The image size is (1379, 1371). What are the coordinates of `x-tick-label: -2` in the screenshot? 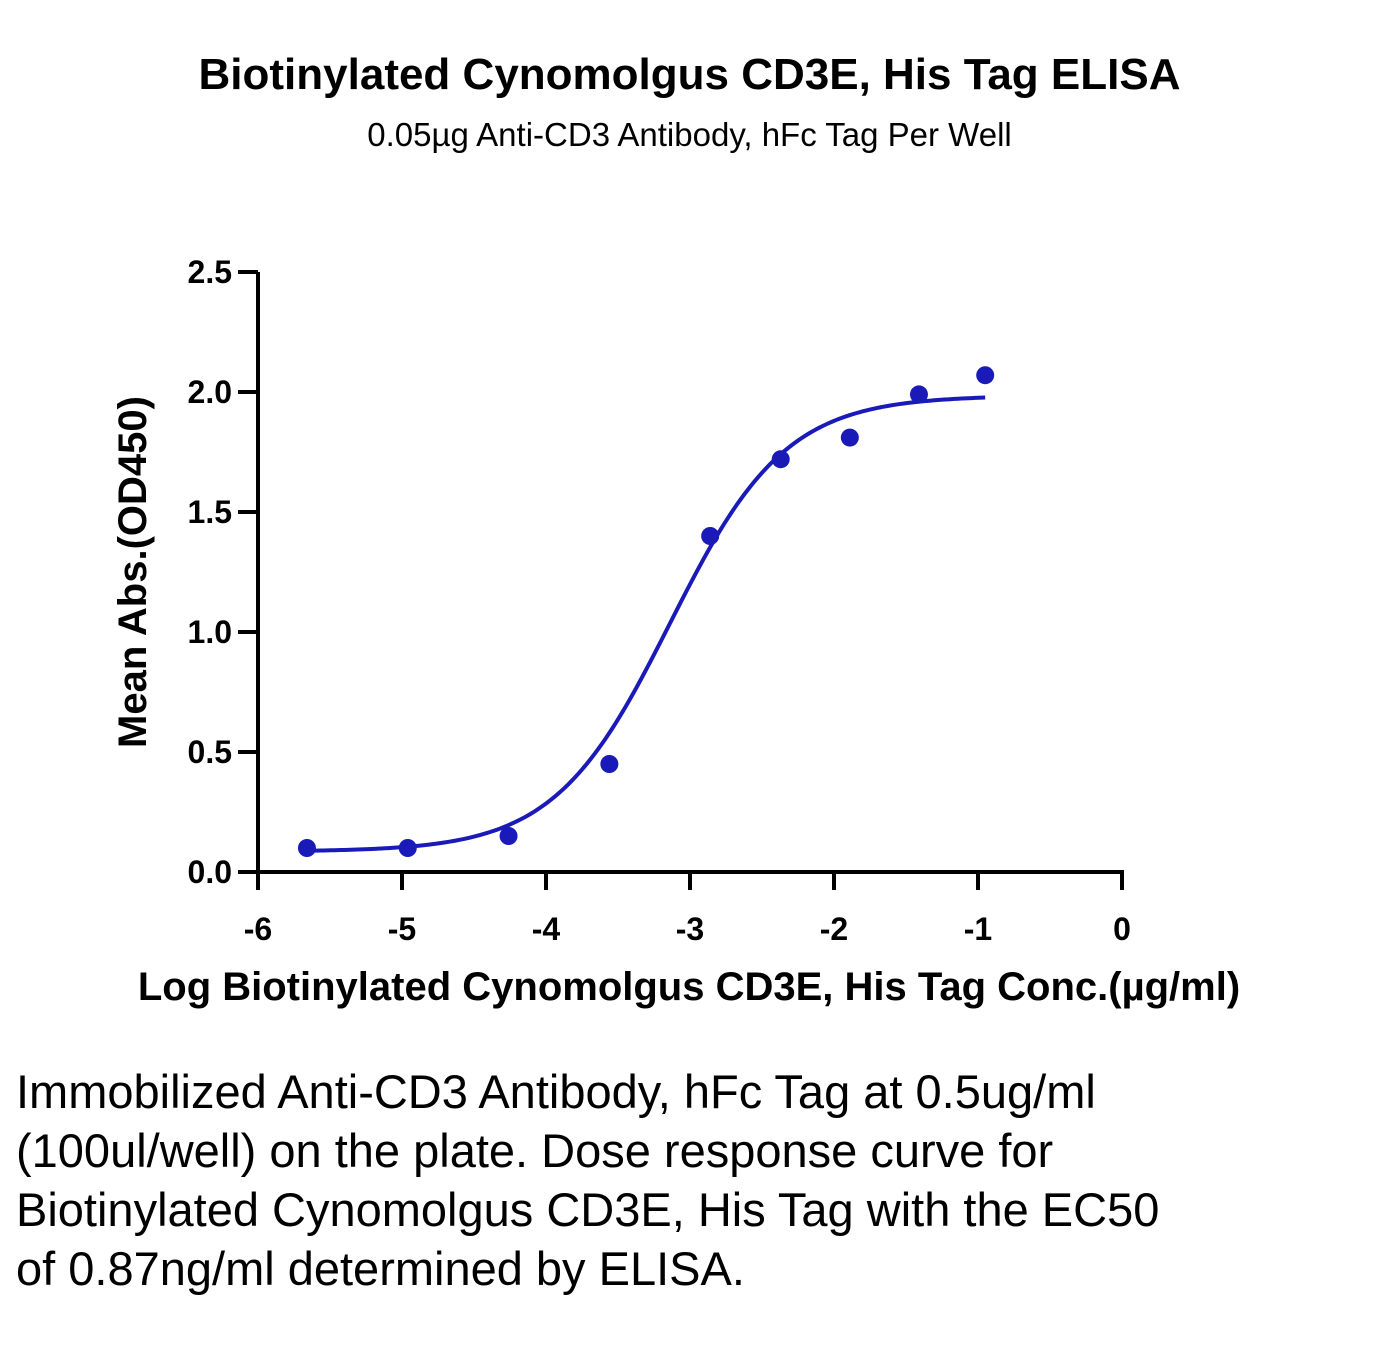 It's located at (834, 929).